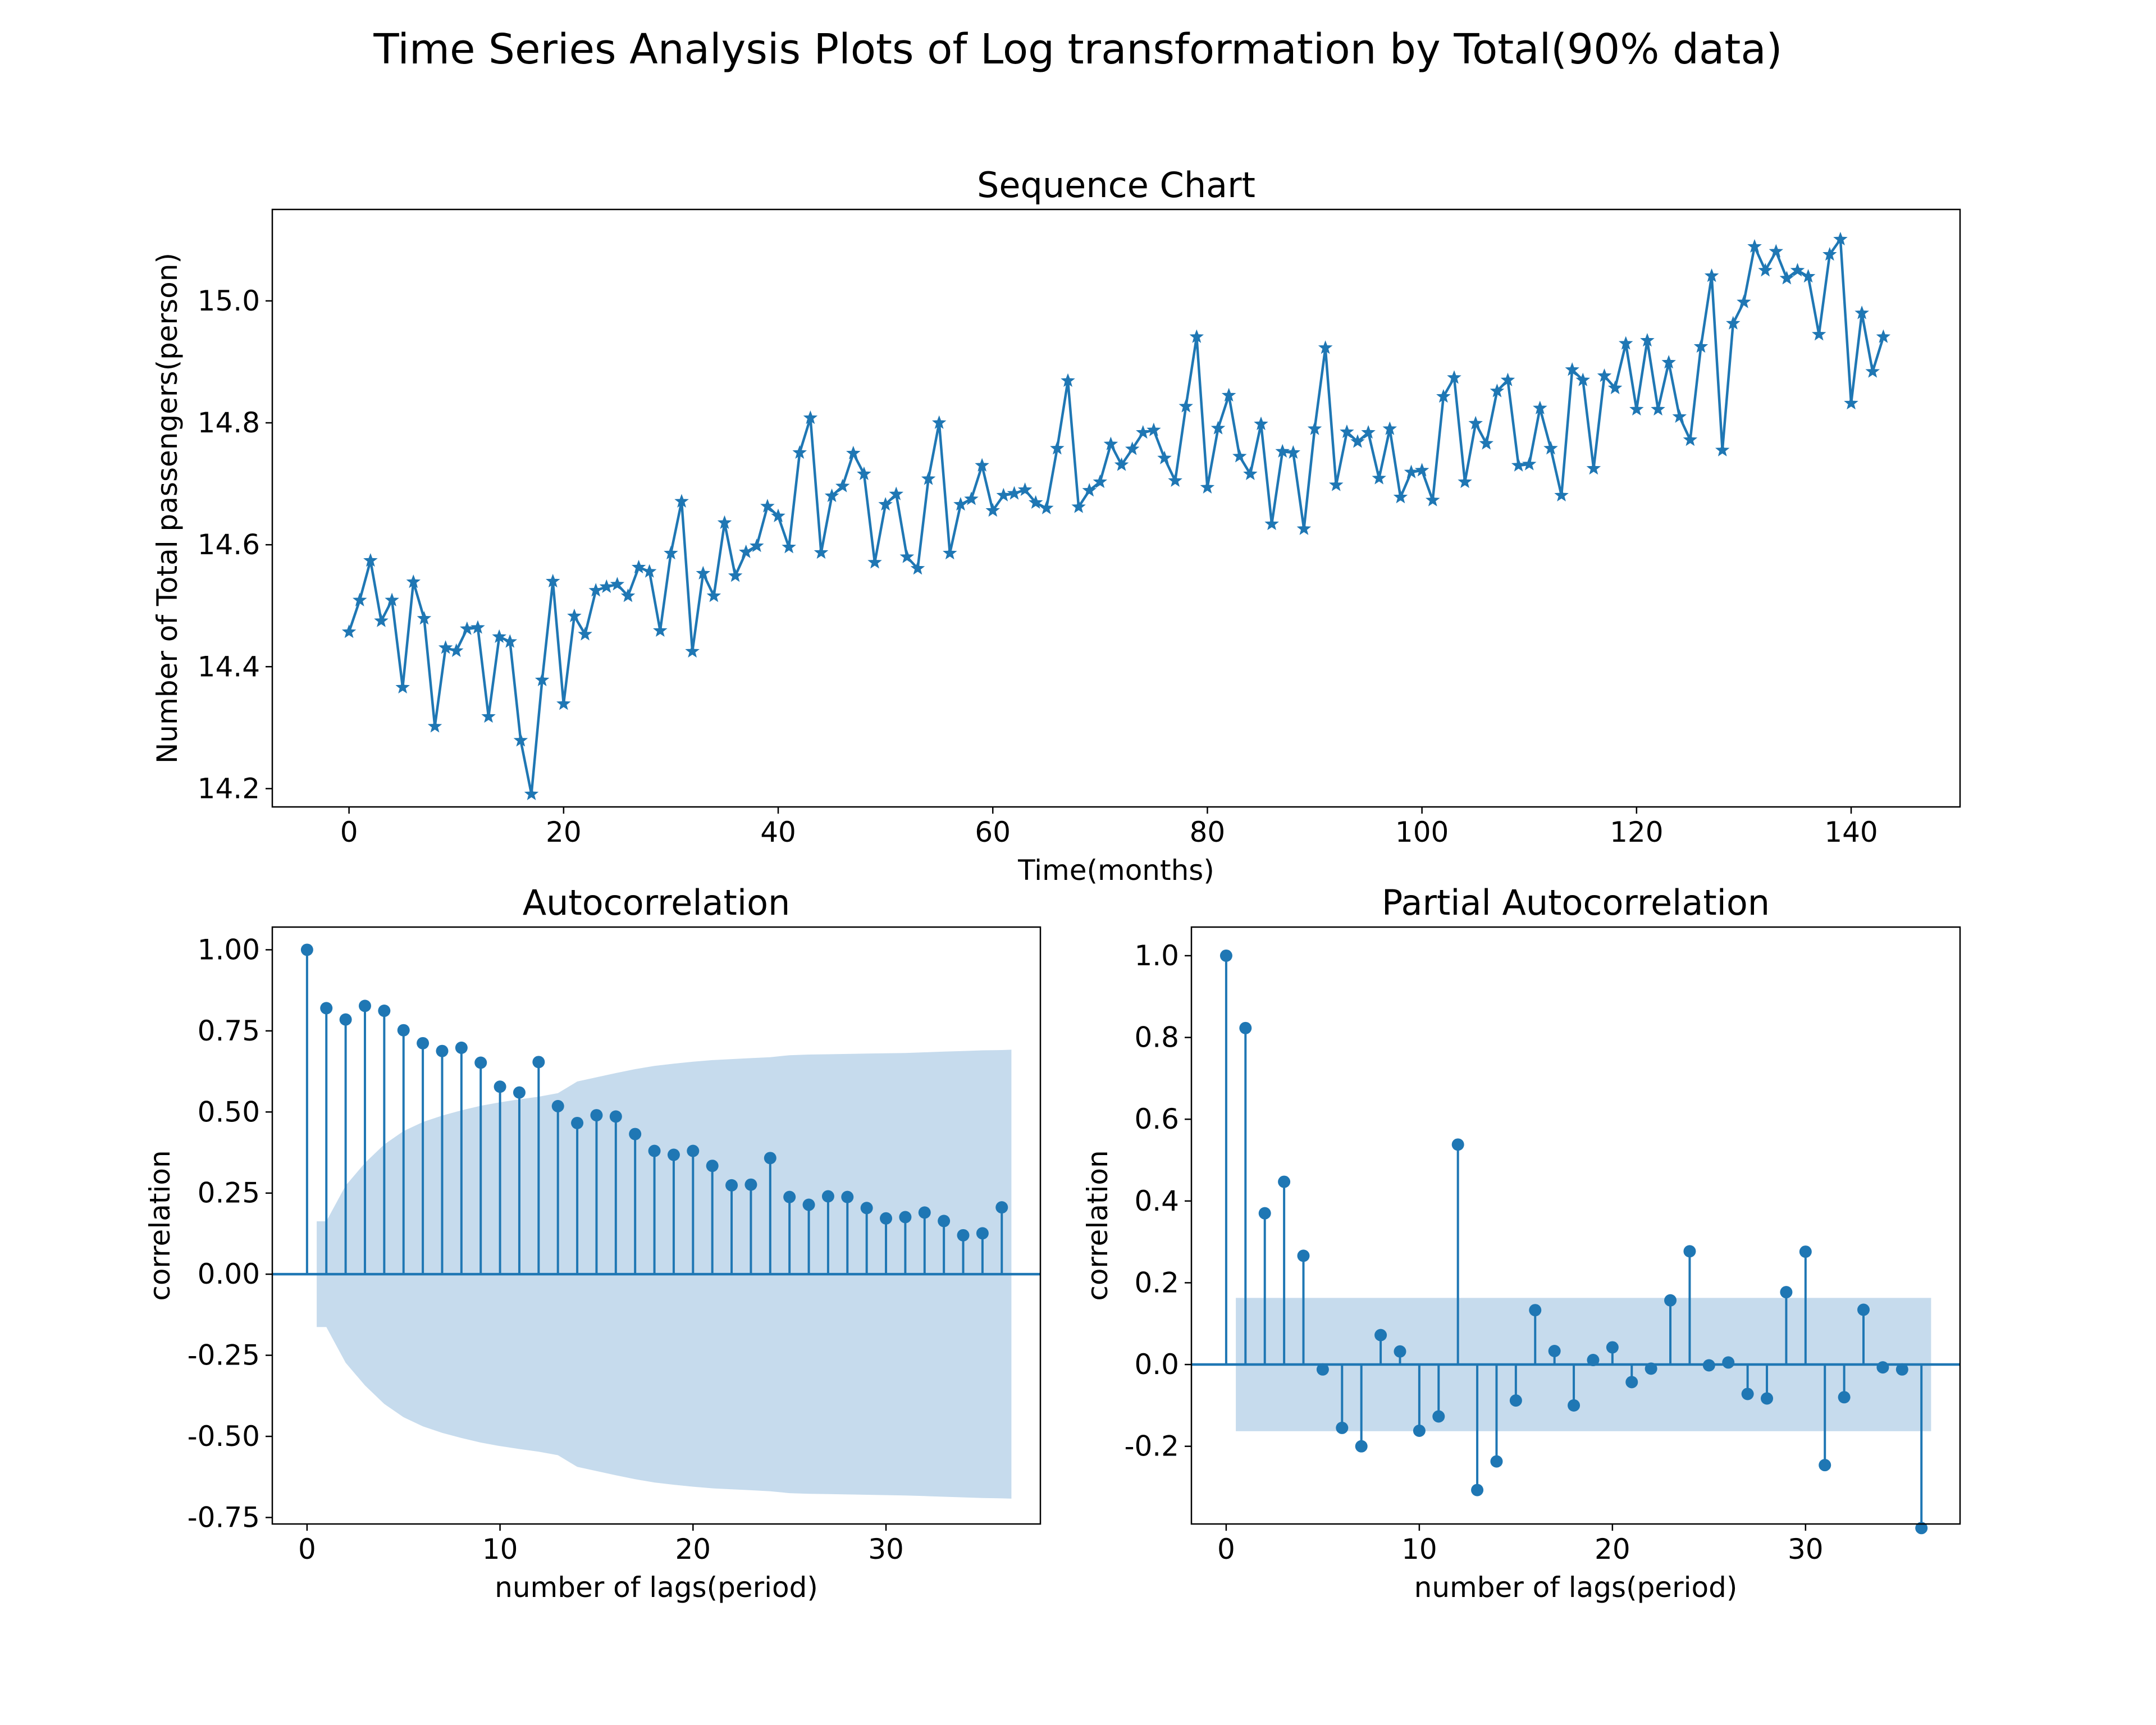 This screenshot has height=1725, width=2156. Describe the element at coordinates (1851, 832) in the screenshot. I see `sequence-chart-xtick-label: 140` at that location.